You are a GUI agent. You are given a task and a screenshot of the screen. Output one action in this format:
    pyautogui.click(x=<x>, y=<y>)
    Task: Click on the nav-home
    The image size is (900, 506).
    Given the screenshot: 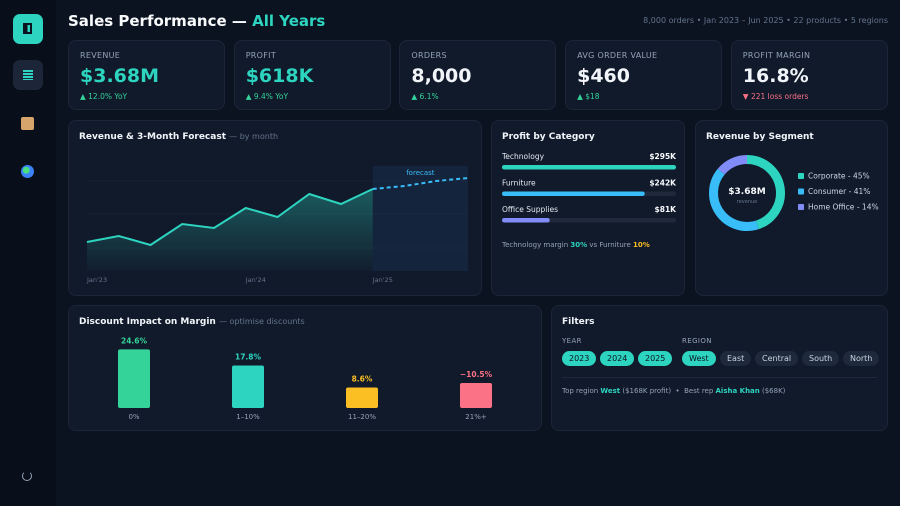 What is the action you would take?
    pyautogui.click(x=28, y=29)
    